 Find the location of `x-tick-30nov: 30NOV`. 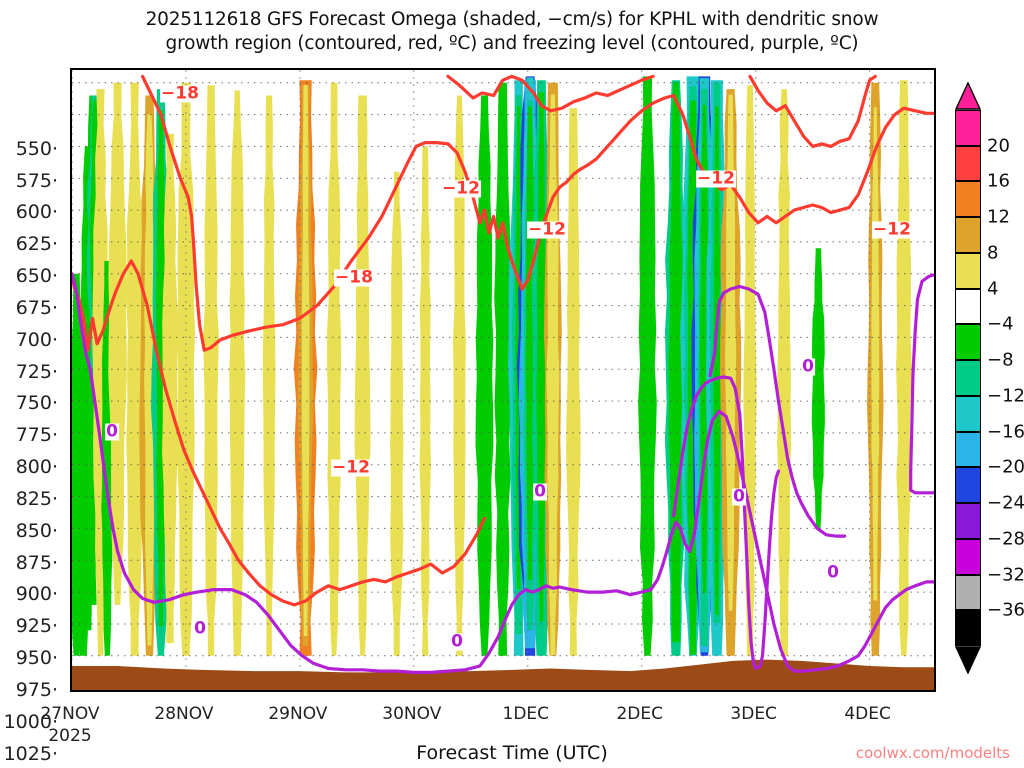

x-tick-30nov: 30NOV is located at coordinates (412, 714).